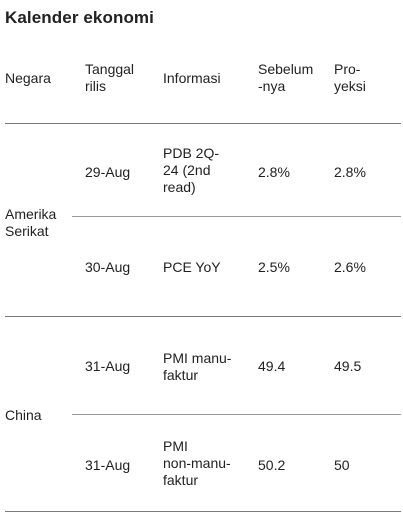 Image resolution: width=403 pixels, height=528 pixels. Describe the element at coordinates (192, 78) in the screenshot. I see `header-info: Informasi` at that location.